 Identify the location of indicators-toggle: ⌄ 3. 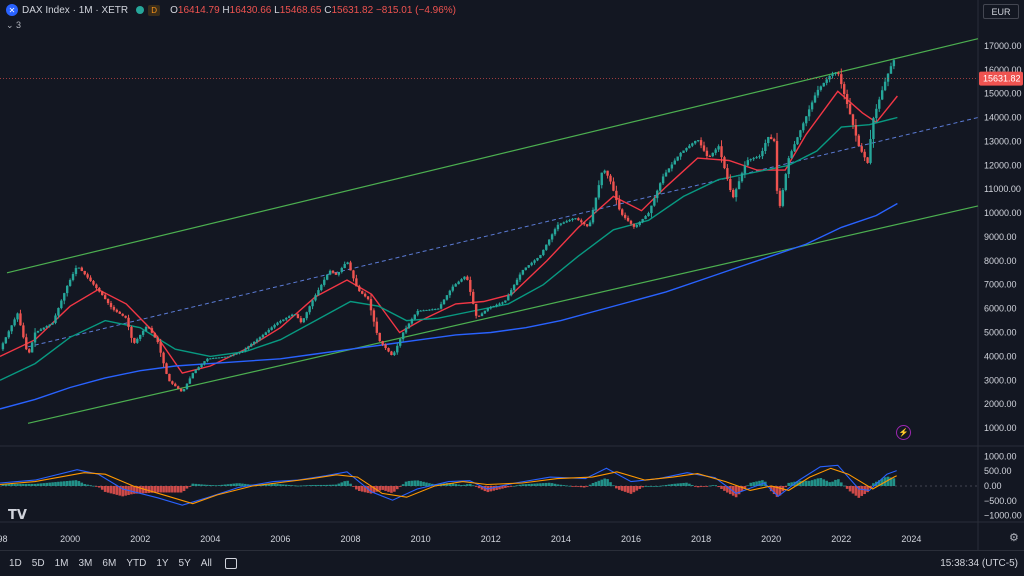
(14, 25).